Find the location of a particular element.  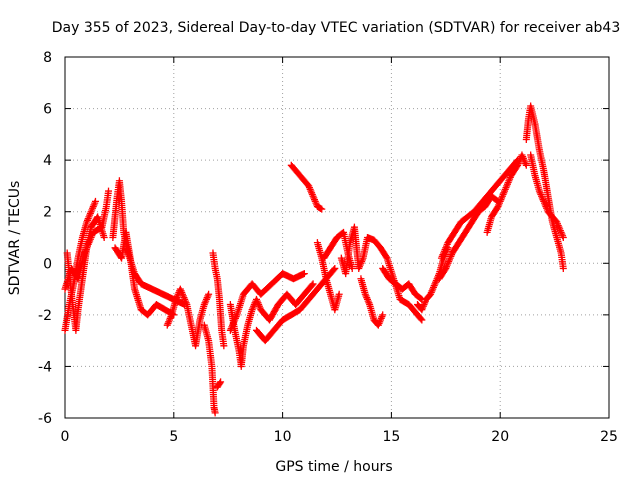

x-tick-label: 15 is located at coordinates (391, 437).